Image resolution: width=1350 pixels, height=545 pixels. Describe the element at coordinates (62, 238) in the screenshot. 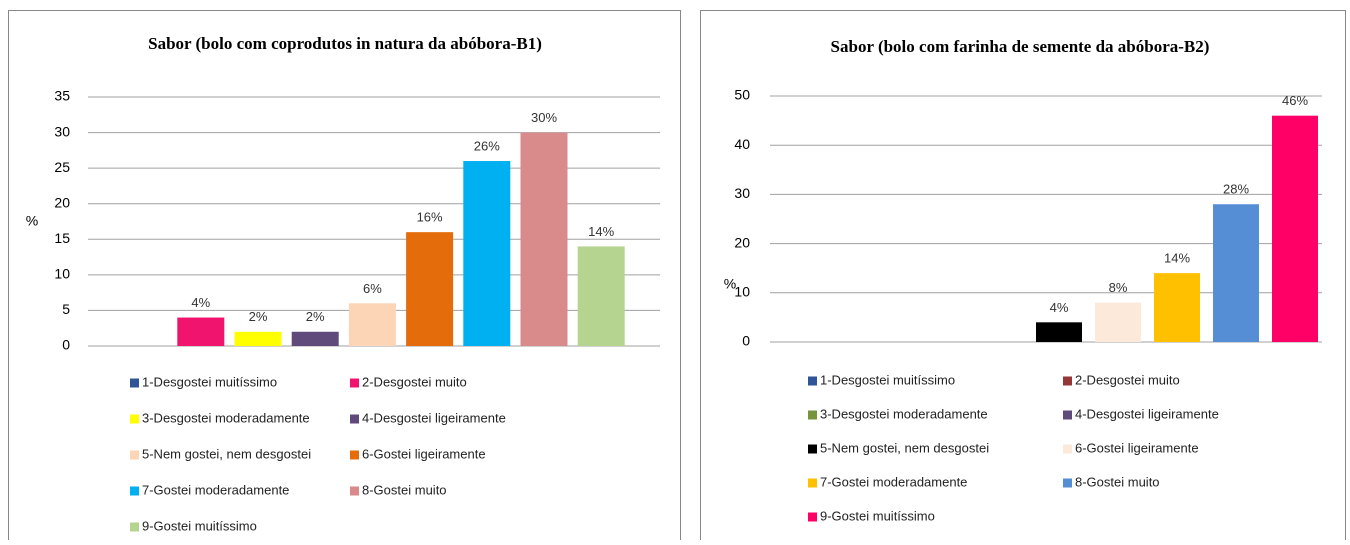

I see `y-tick-label: 15` at that location.